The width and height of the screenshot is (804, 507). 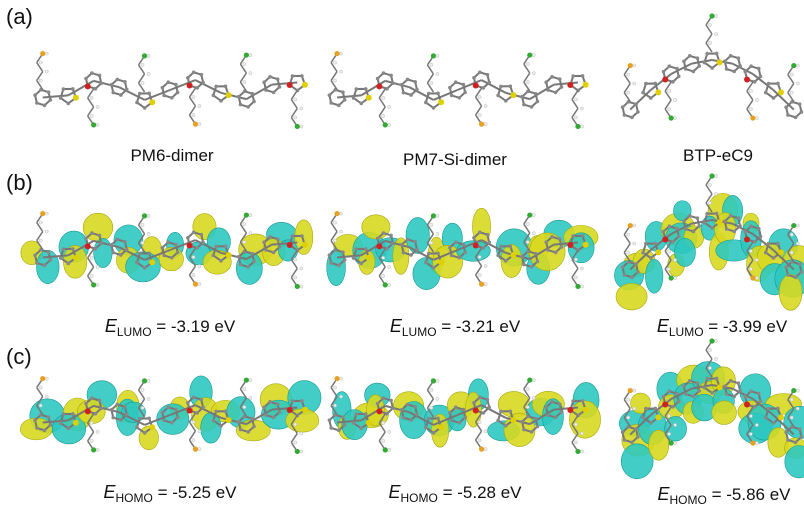 What do you see at coordinates (748, 494) in the screenshot?
I see `value: = -5.86 eV` at bounding box center [748, 494].